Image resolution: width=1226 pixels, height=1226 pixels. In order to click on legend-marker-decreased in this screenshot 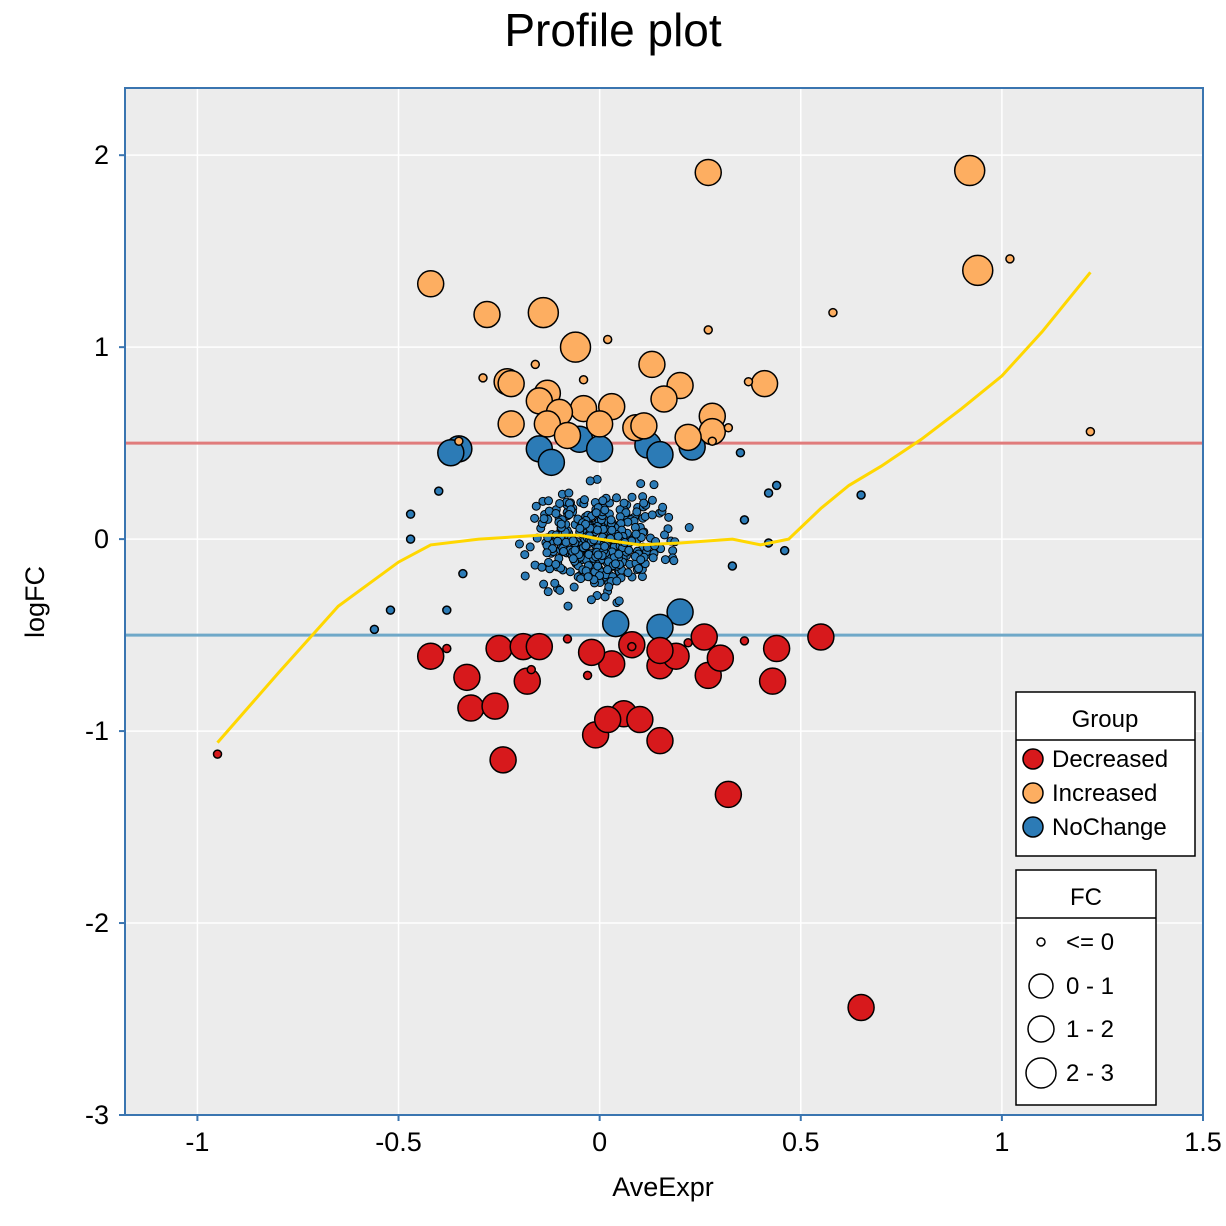, I will do `click(1033, 759)`.